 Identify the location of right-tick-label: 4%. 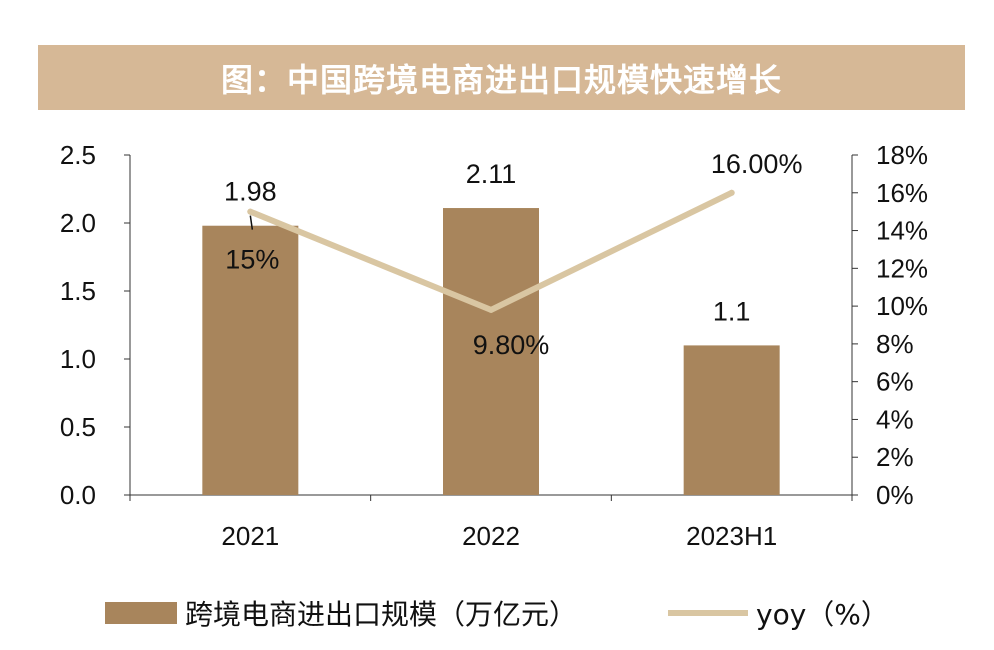
(895, 419).